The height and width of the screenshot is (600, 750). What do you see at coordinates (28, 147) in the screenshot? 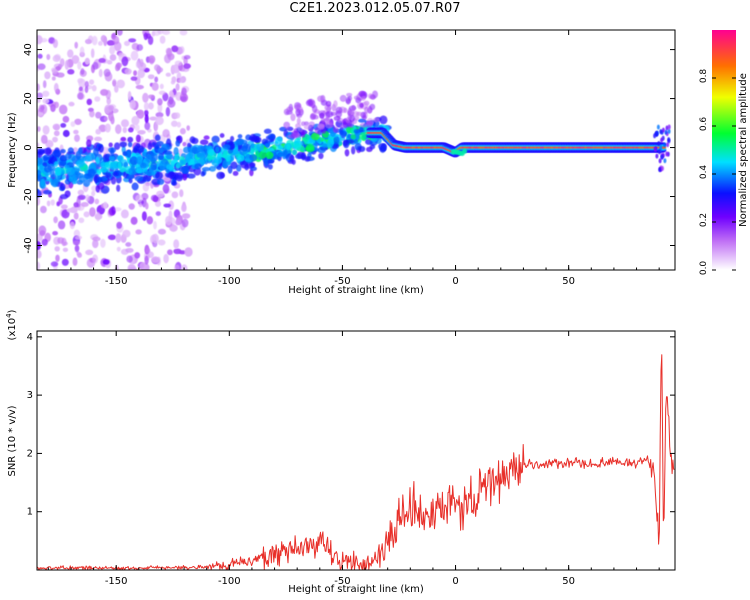
I see `y-tick-label: 0` at bounding box center [28, 147].